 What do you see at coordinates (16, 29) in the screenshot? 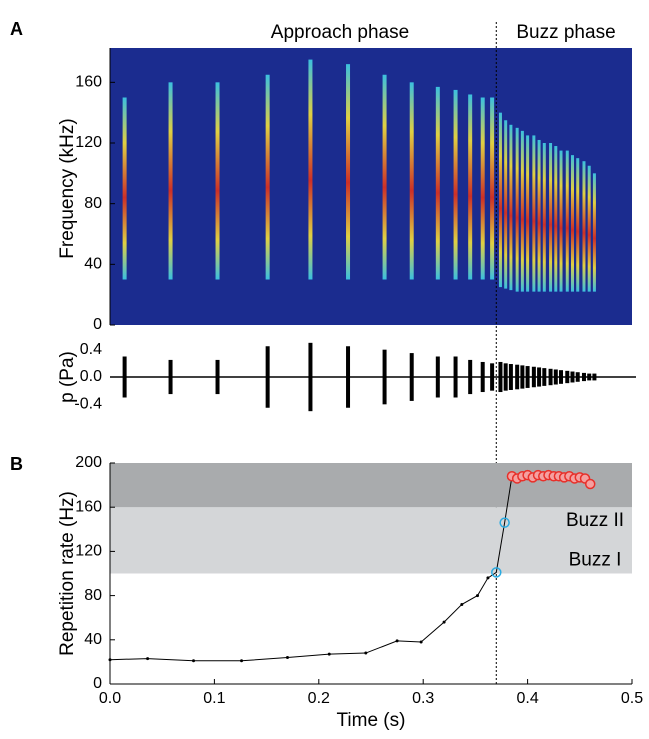
I see `panel-label: A` at bounding box center [16, 29].